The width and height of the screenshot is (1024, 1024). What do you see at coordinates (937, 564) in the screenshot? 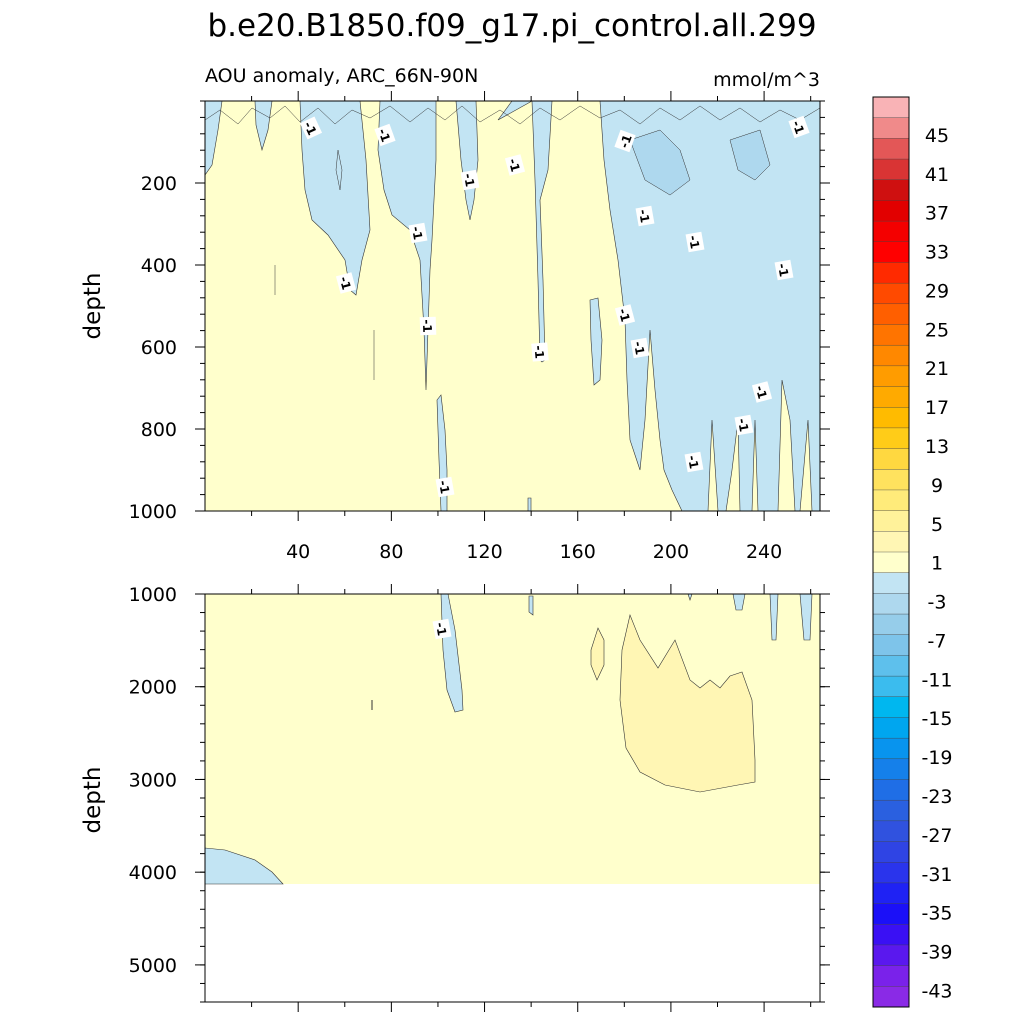
I see `colorbar-label: 1` at bounding box center [937, 564].